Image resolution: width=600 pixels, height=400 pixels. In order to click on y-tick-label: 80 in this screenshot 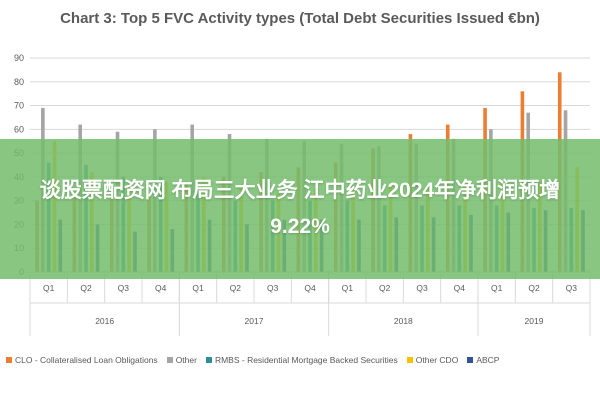, I will do `click(19, 82)`.